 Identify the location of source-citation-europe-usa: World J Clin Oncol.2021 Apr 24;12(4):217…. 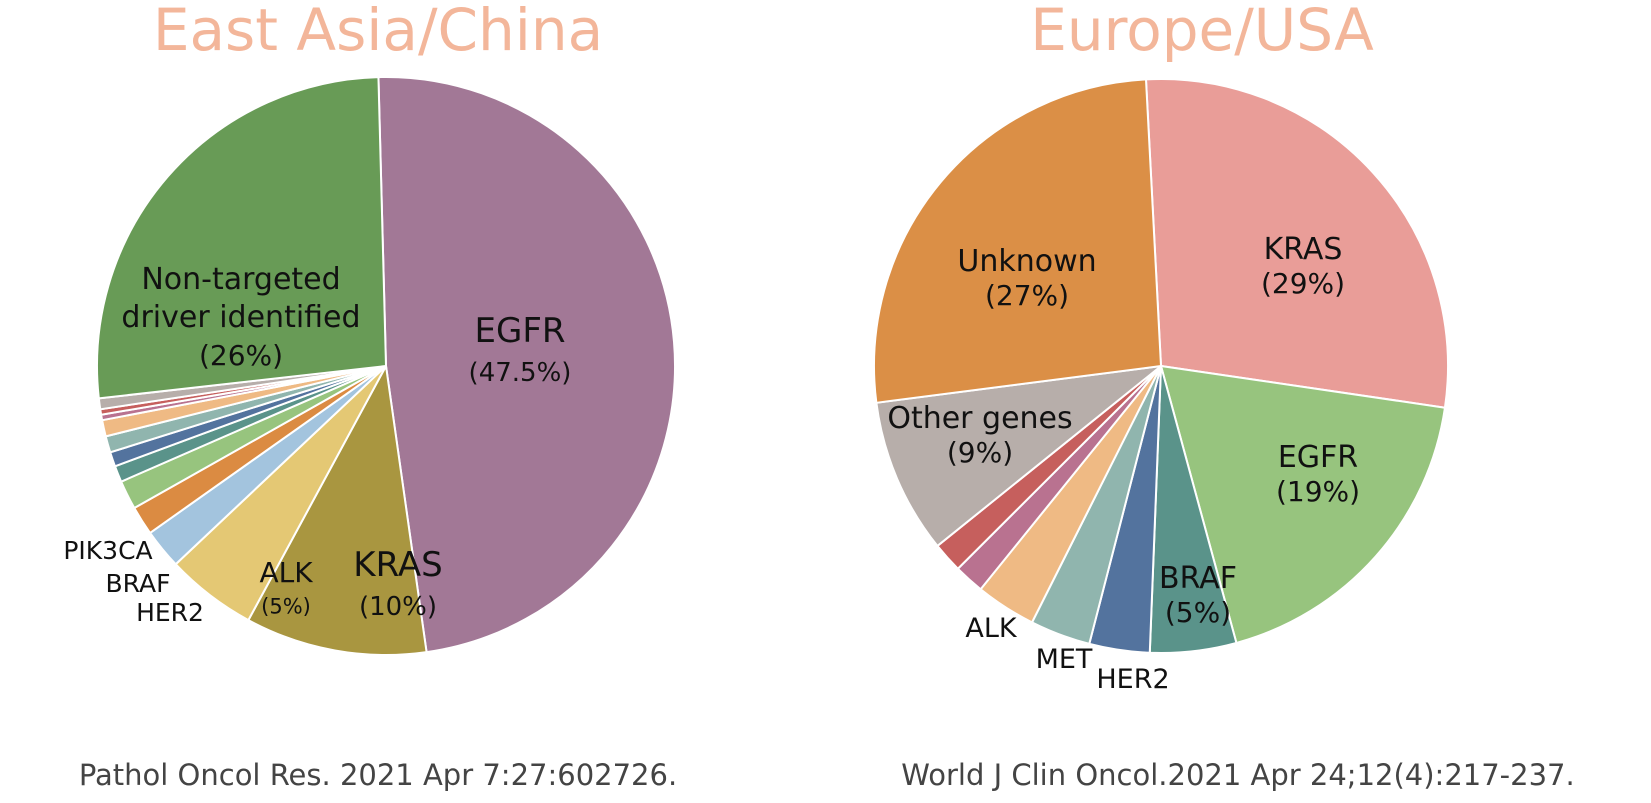
(1237, 775).